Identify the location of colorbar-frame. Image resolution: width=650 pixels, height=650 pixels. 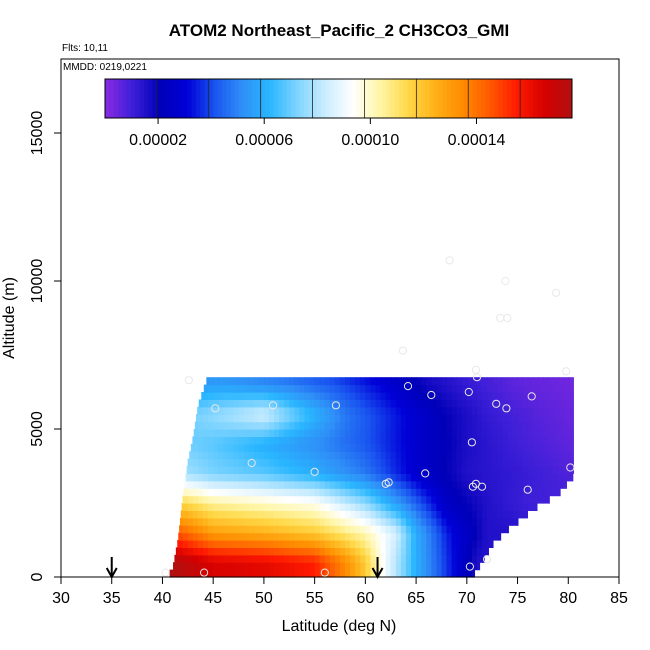
(338, 98).